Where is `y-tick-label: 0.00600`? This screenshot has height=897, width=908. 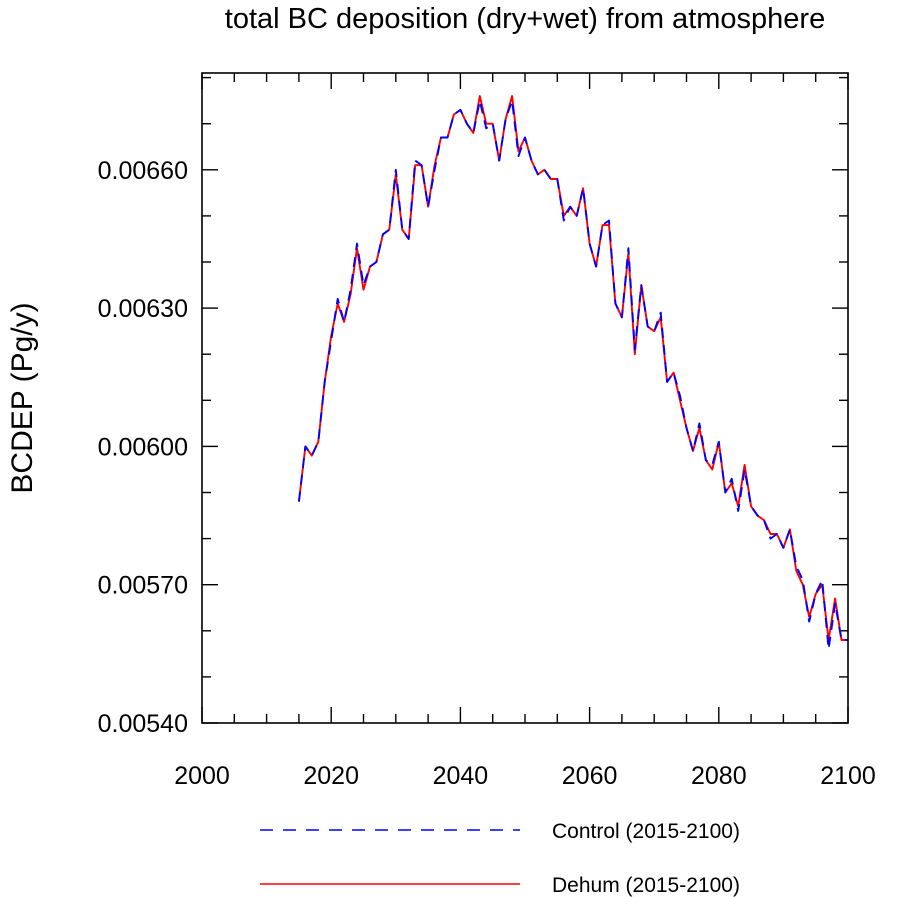 y-tick-label: 0.00600 is located at coordinates (143, 447).